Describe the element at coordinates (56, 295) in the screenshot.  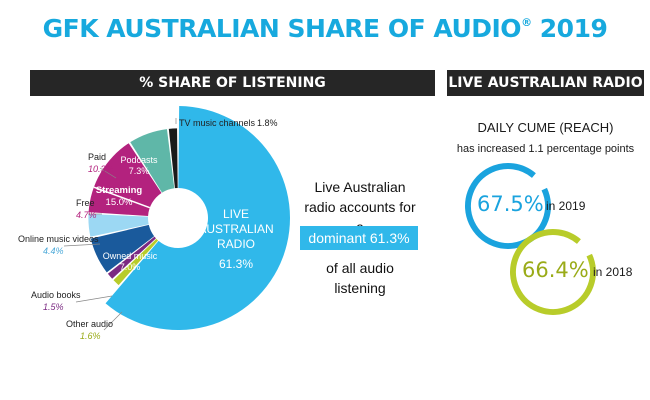
I see `label-audio-books: Audio books` at that location.